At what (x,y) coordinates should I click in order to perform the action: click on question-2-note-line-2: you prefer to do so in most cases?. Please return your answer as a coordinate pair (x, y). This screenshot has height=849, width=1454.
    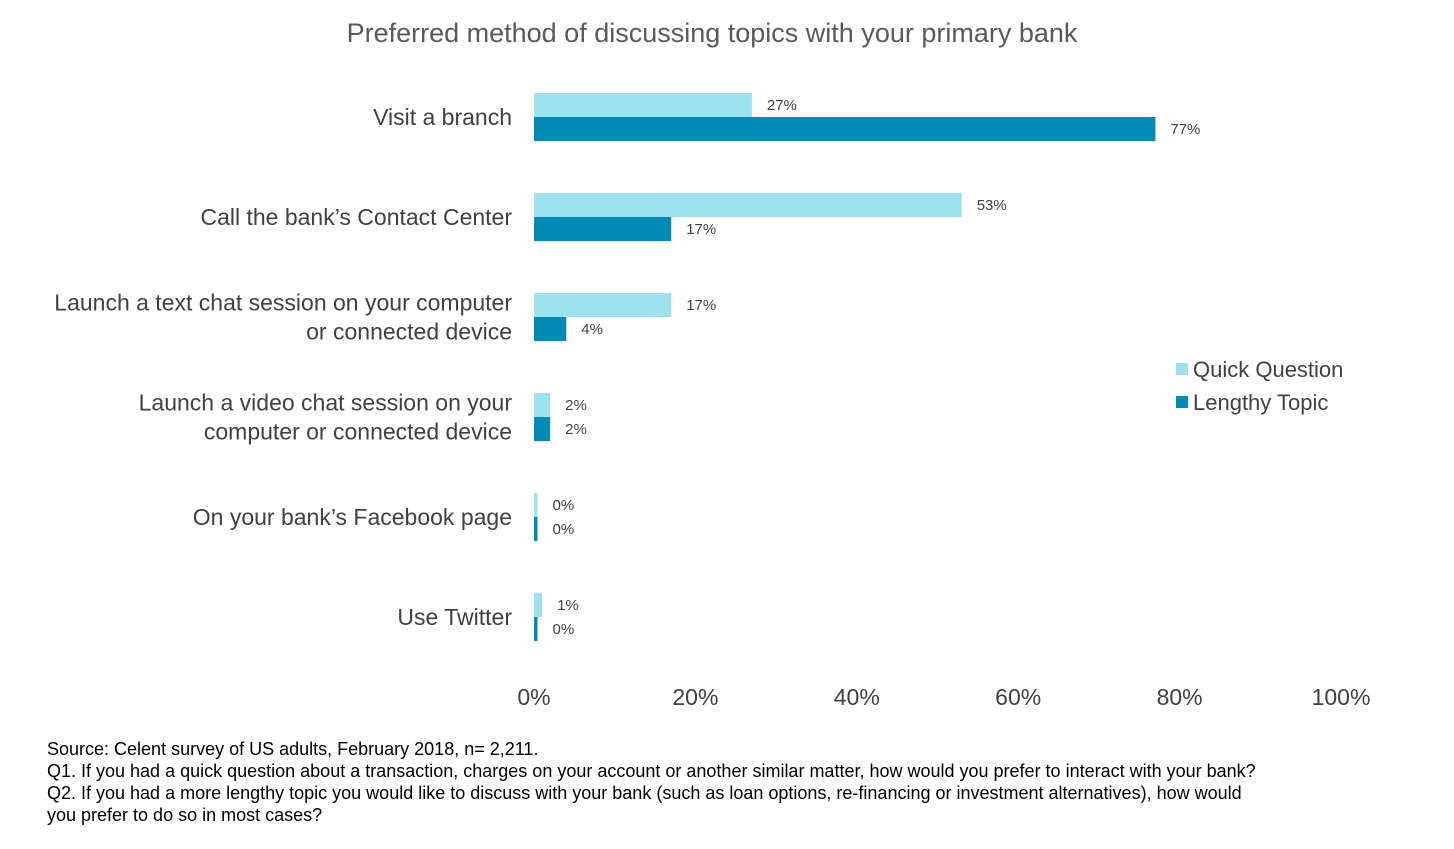
    Looking at the image, I should click on (185, 815).